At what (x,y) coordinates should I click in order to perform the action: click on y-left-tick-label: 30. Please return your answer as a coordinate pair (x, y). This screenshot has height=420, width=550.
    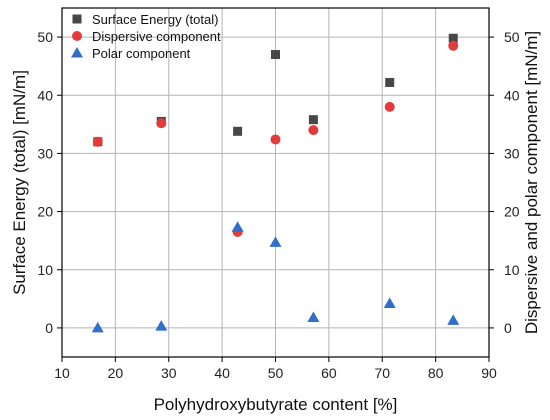
    Looking at the image, I should click on (45, 153).